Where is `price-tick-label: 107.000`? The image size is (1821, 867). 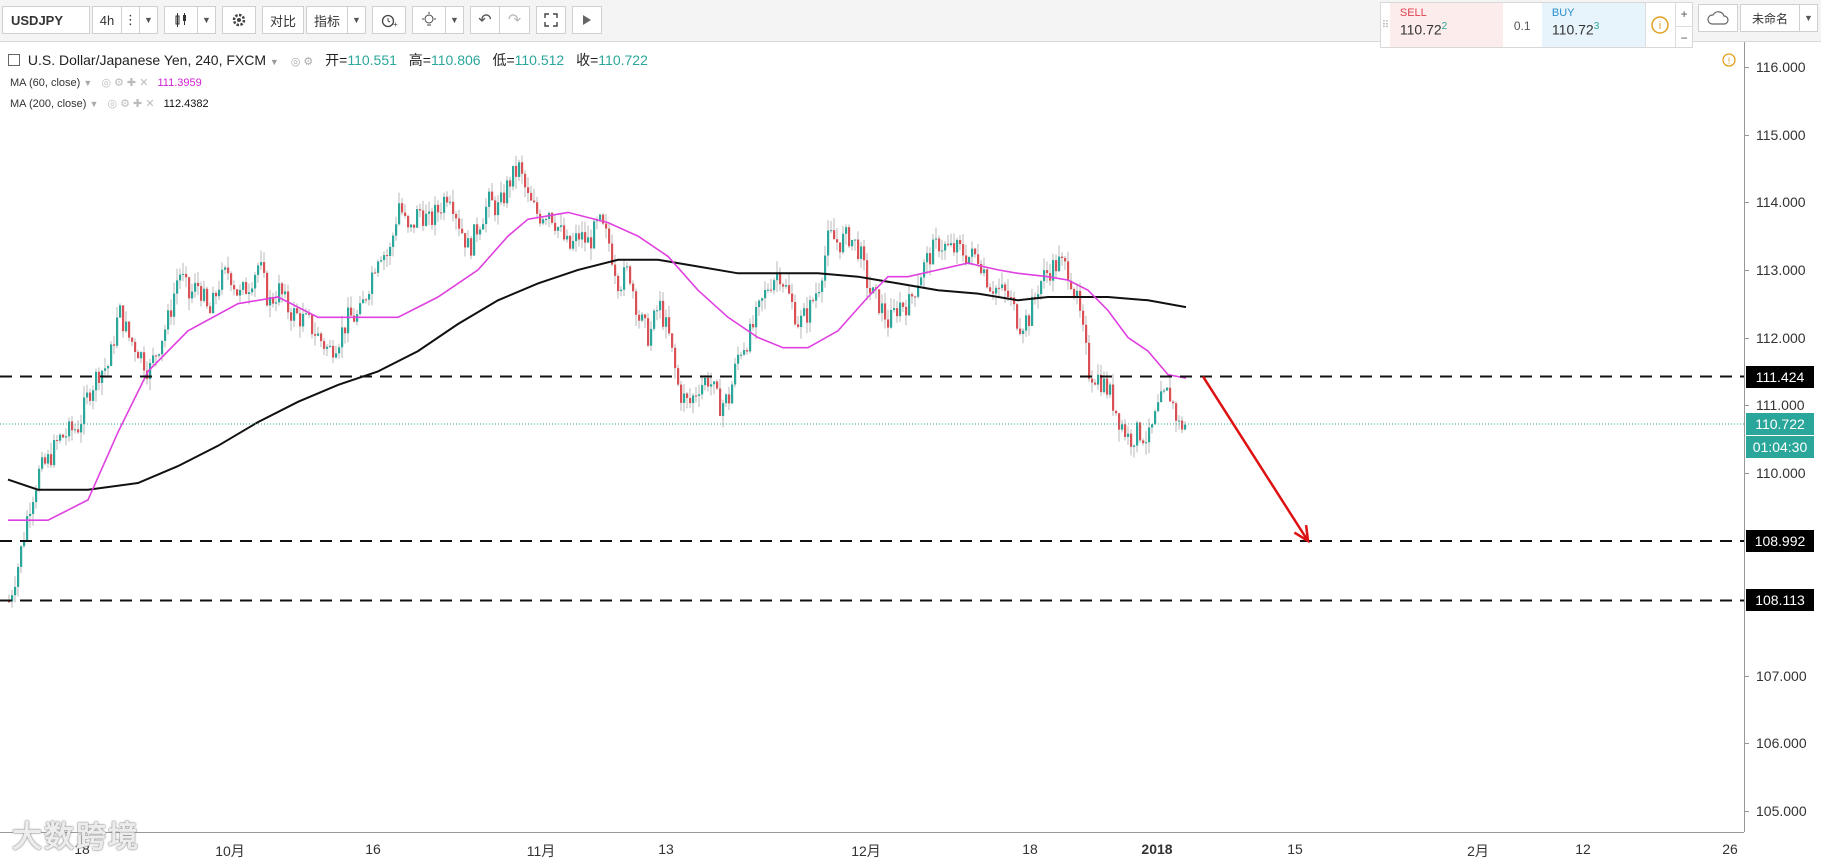 price-tick-label: 107.000 is located at coordinates (1781, 675).